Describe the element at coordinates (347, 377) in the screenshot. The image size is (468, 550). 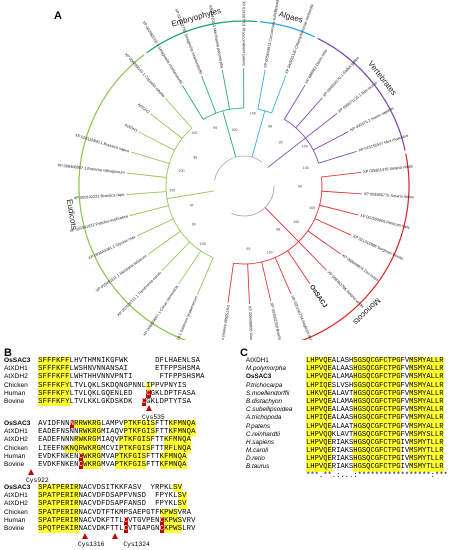
I see `alignment-row: OsSAC3 LHPVQEALAMAHGSQCGFCTPGFVMSMYALLR` at that location.